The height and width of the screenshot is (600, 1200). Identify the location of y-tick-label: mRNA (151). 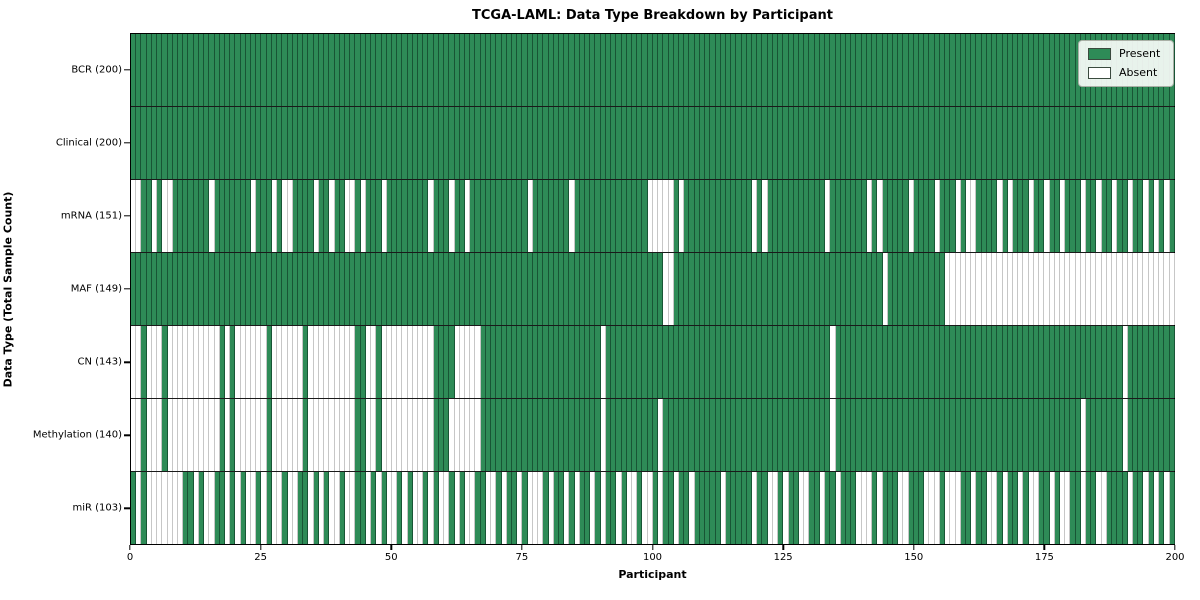
(91, 216).